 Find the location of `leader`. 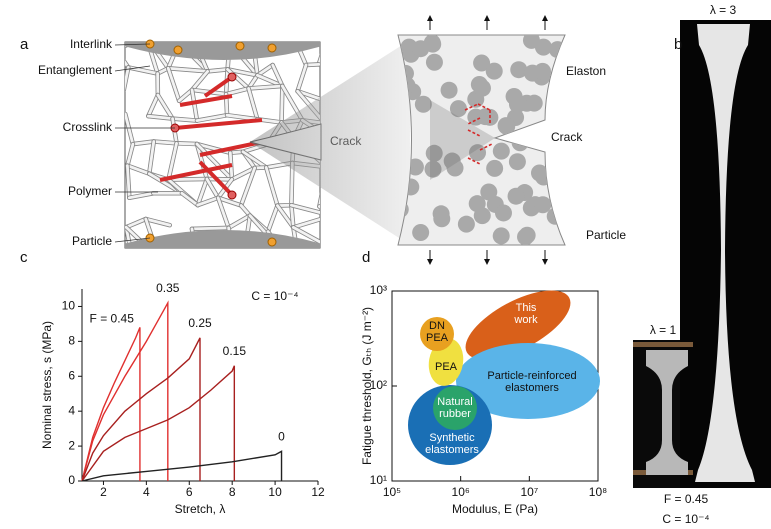

leader is located at coordinates (132, 44).